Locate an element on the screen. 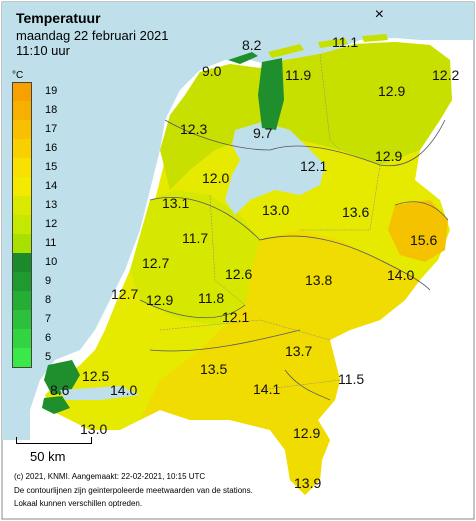 This screenshot has width=476, height=521. station-volkel: 13.7 is located at coordinates (298, 351).